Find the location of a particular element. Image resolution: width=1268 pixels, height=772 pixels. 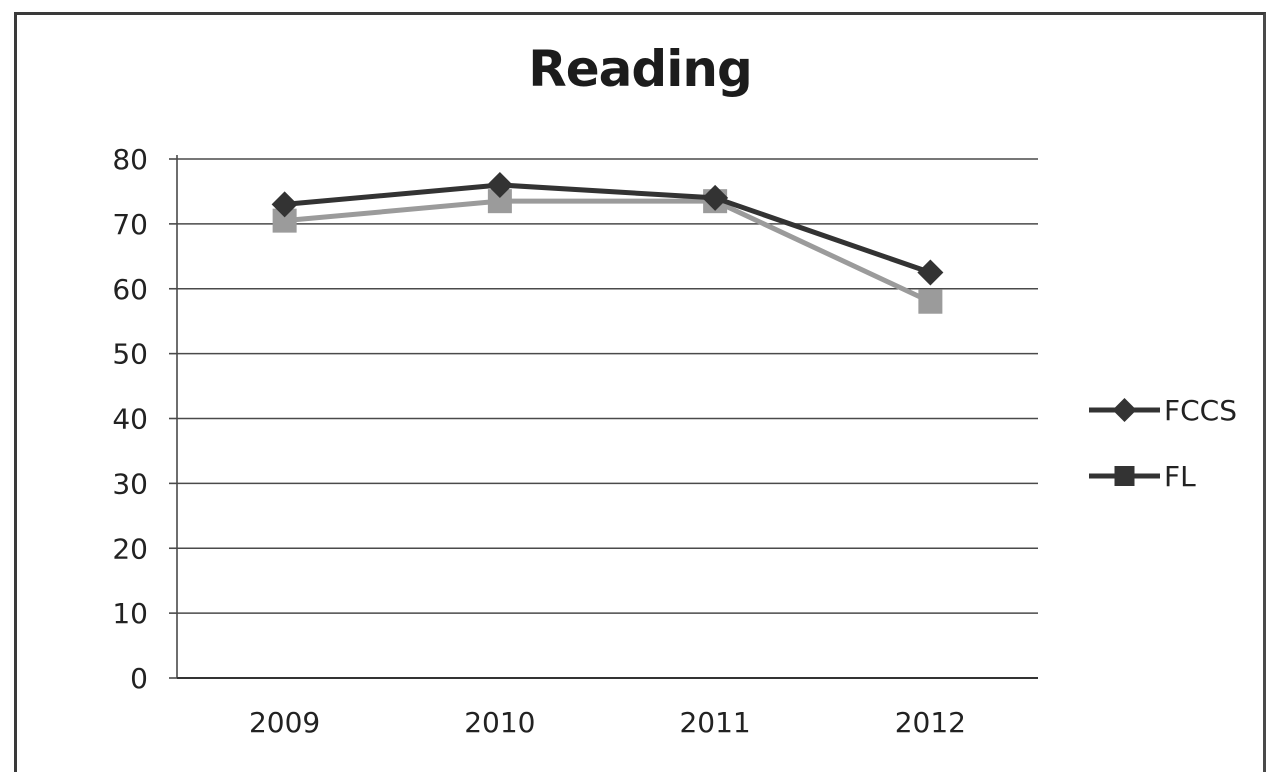

legend-label: FCCS is located at coordinates (1200, 410).